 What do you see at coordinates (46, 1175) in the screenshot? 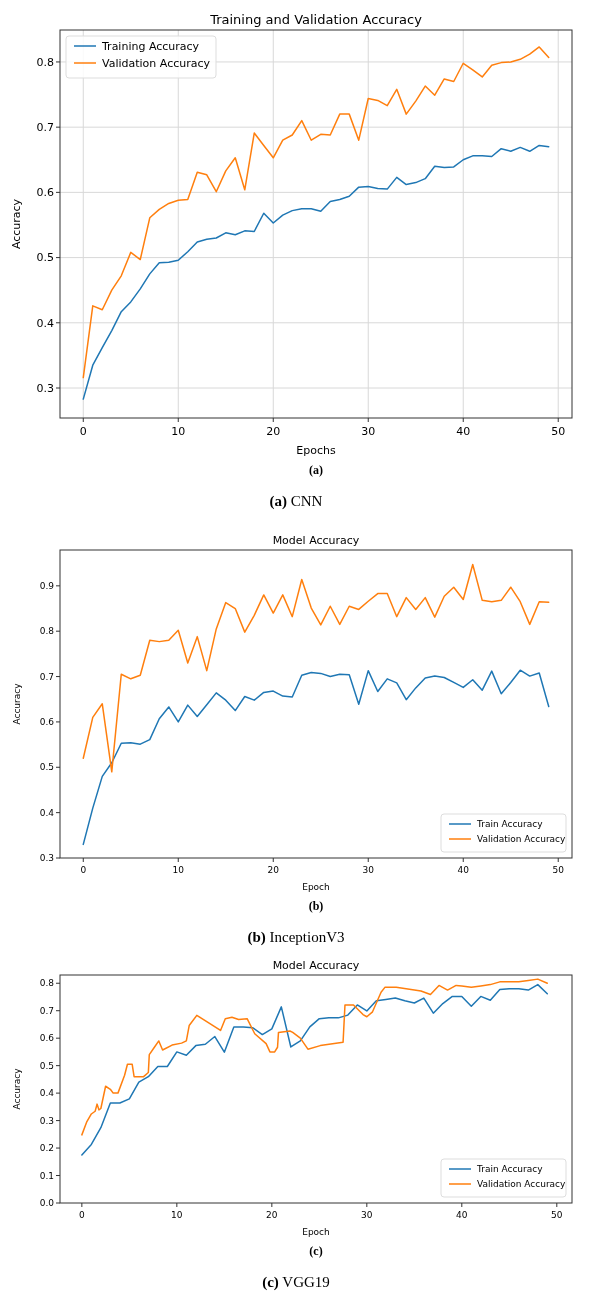
I see `y-tick-label: 0.1` at bounding box center [46, 1175].